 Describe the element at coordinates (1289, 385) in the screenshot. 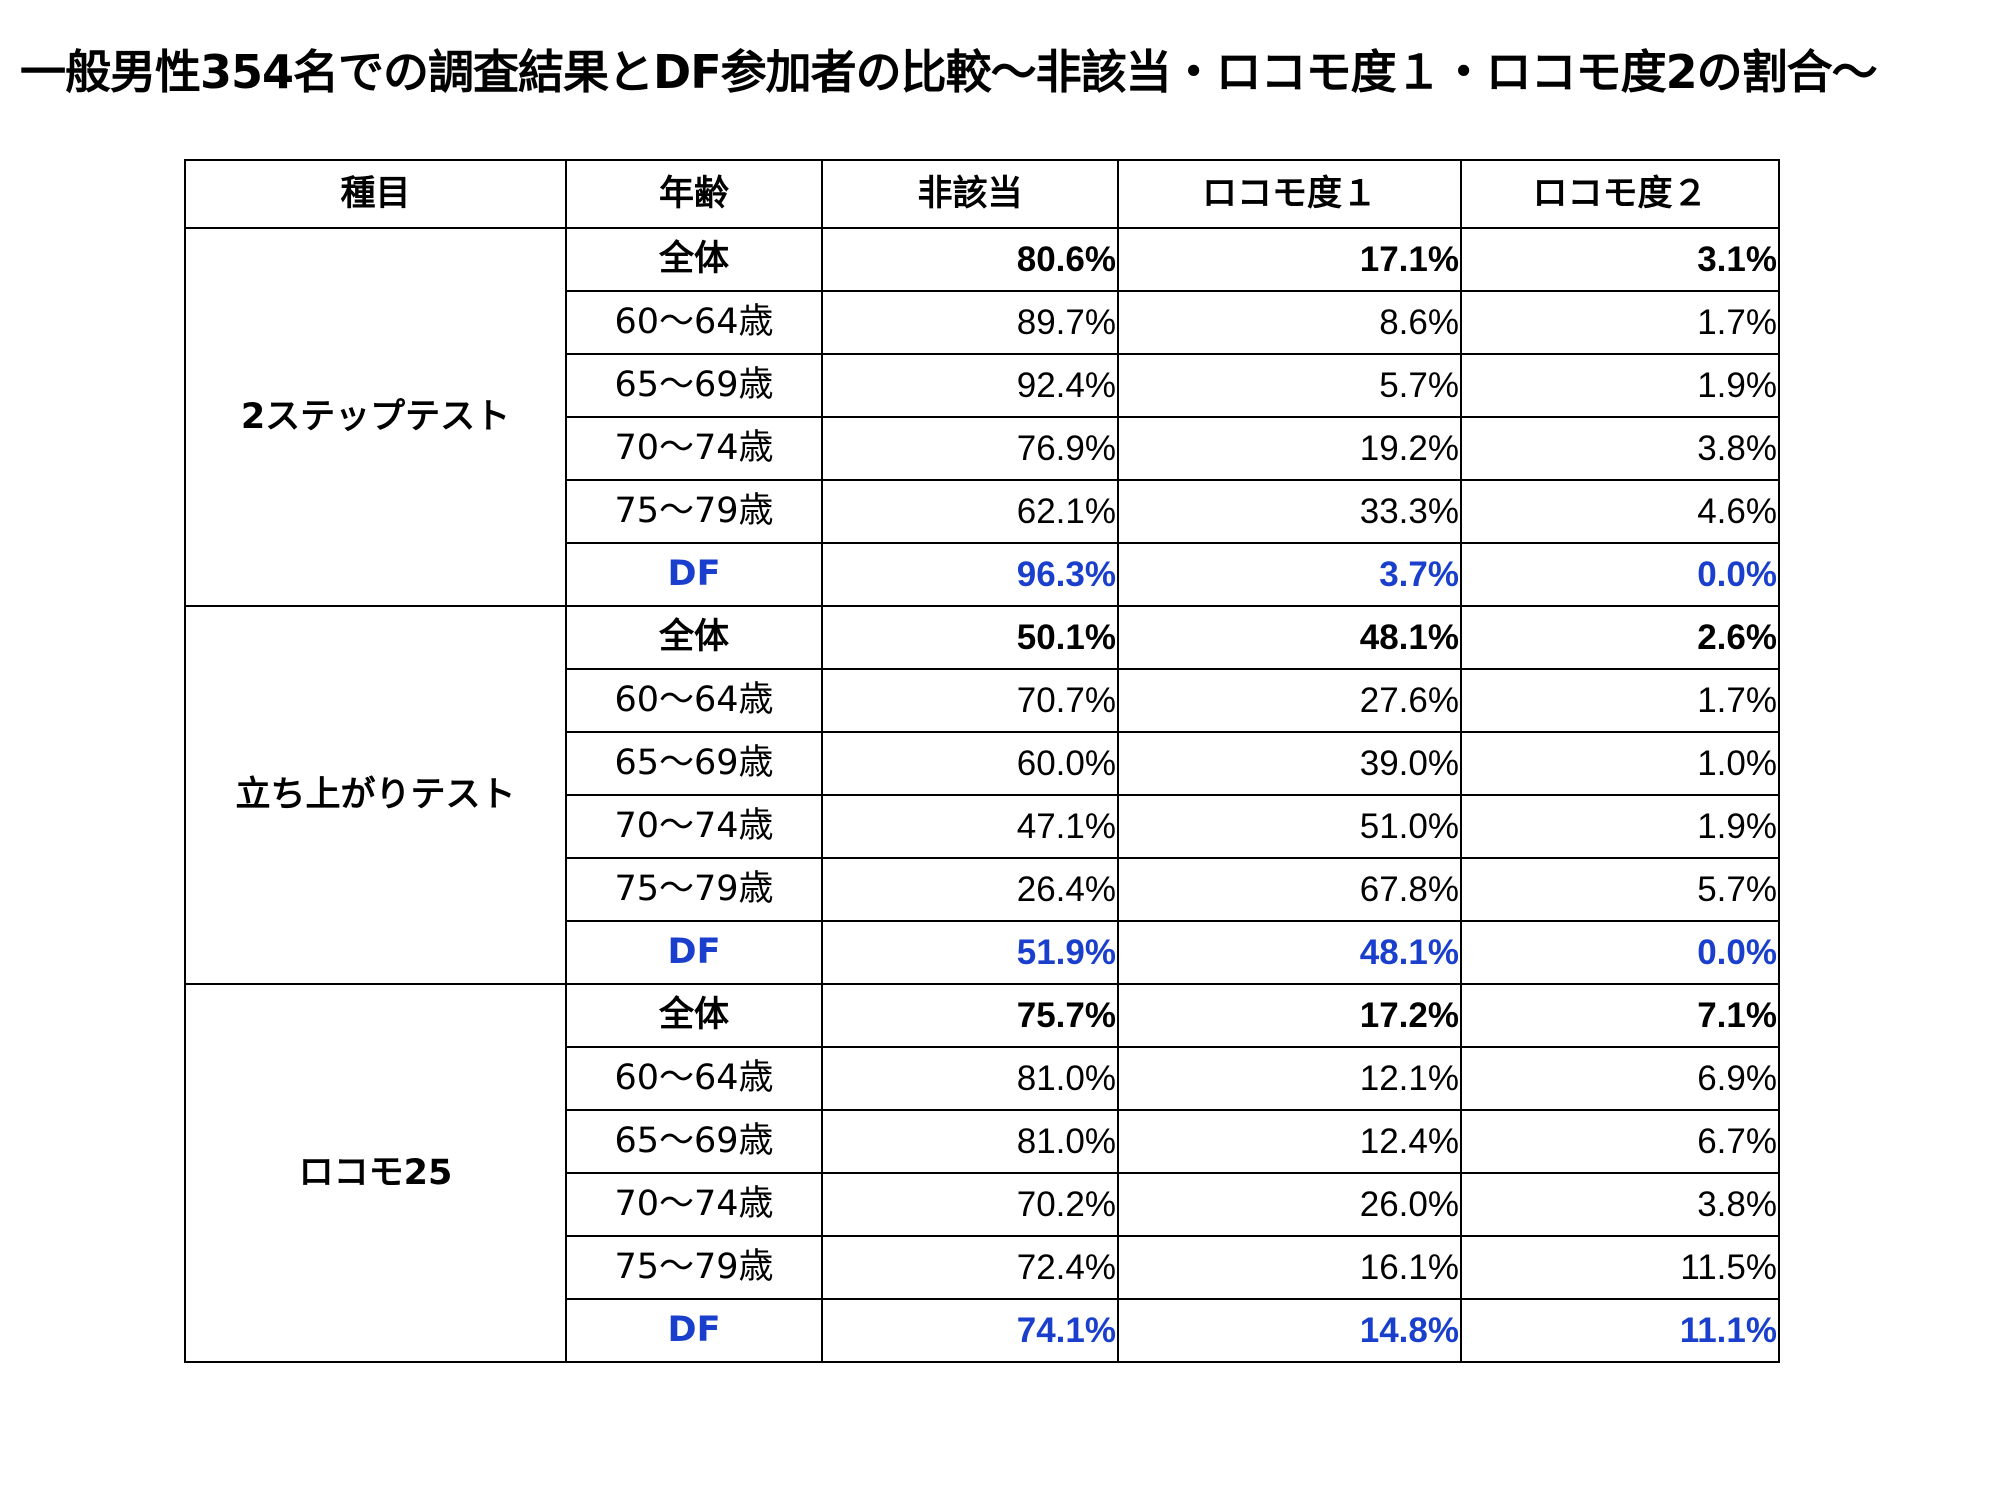

I see `locomo-level-1-cell: 5.7%` at that location.